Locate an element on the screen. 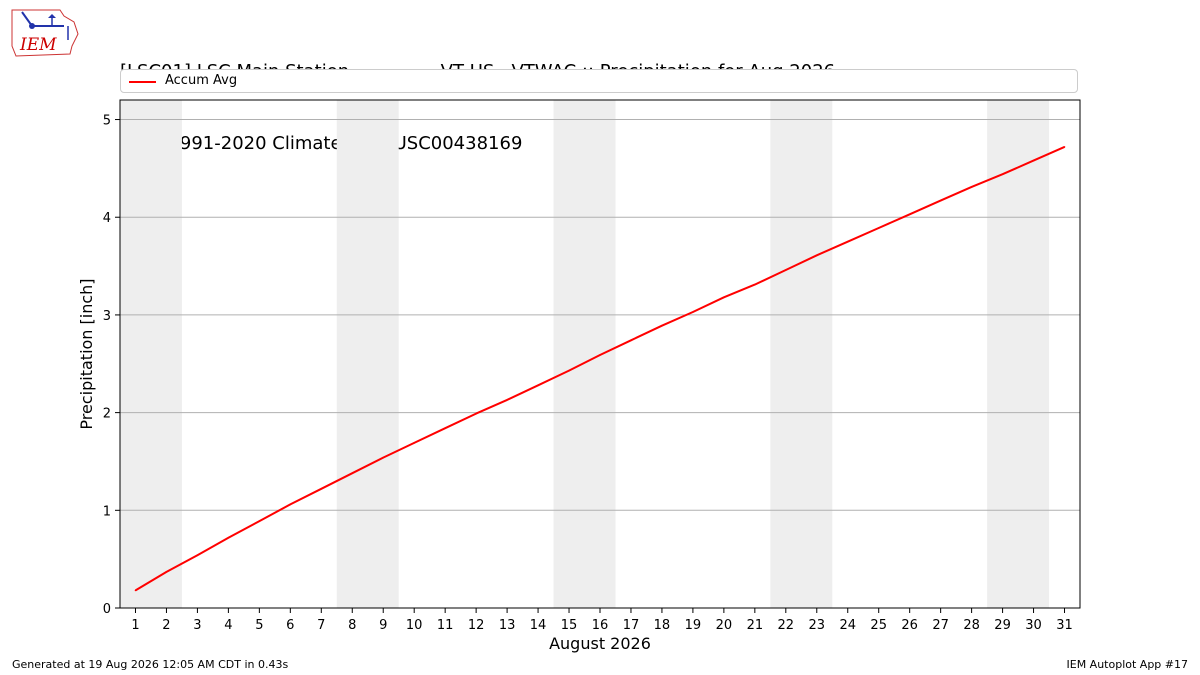 This screenshot has height=675, width=1200. x-tick-label-10: 10 is located at coordinates (414, 625).